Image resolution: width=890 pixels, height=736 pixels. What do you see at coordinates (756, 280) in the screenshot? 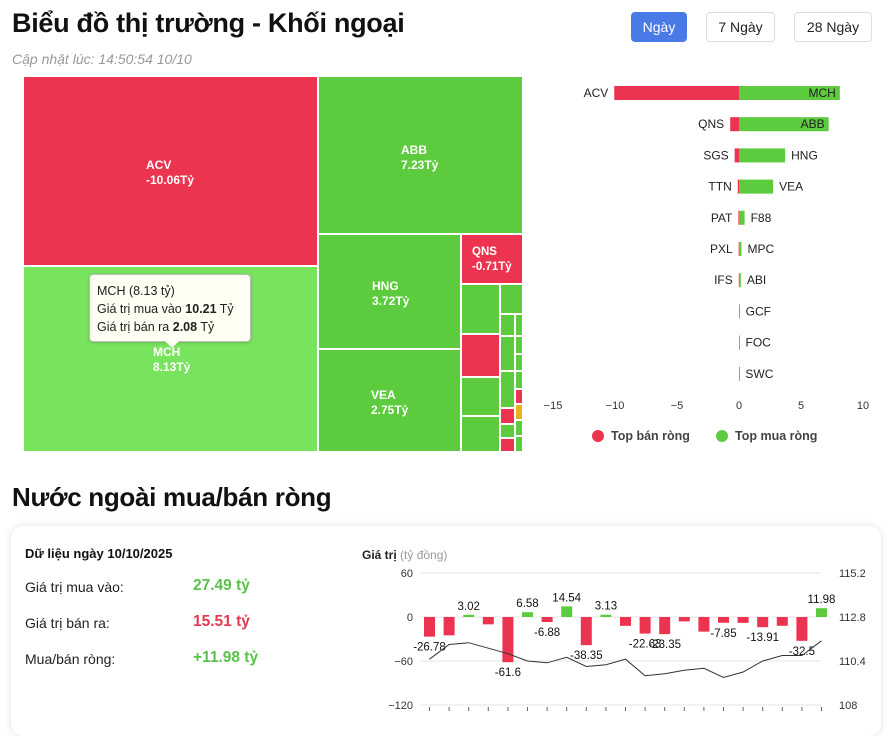
I see `buy-ticker-label: ABI` at bounding box center [756, 280].